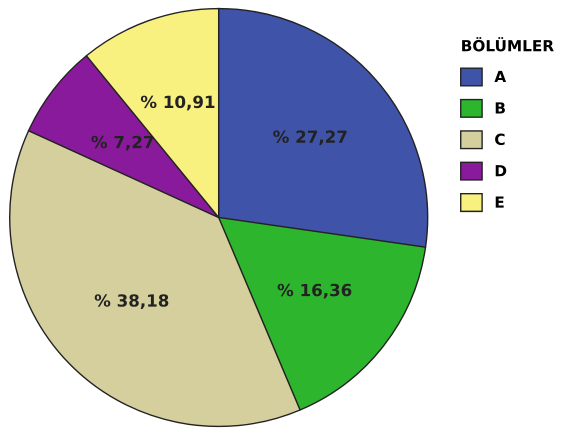 This screenshot has height=435, width=568. What do you see at coordinates (315, 291) in the screenshot?
I see `data-label: % 16,36` at bounding box center [315, 291].